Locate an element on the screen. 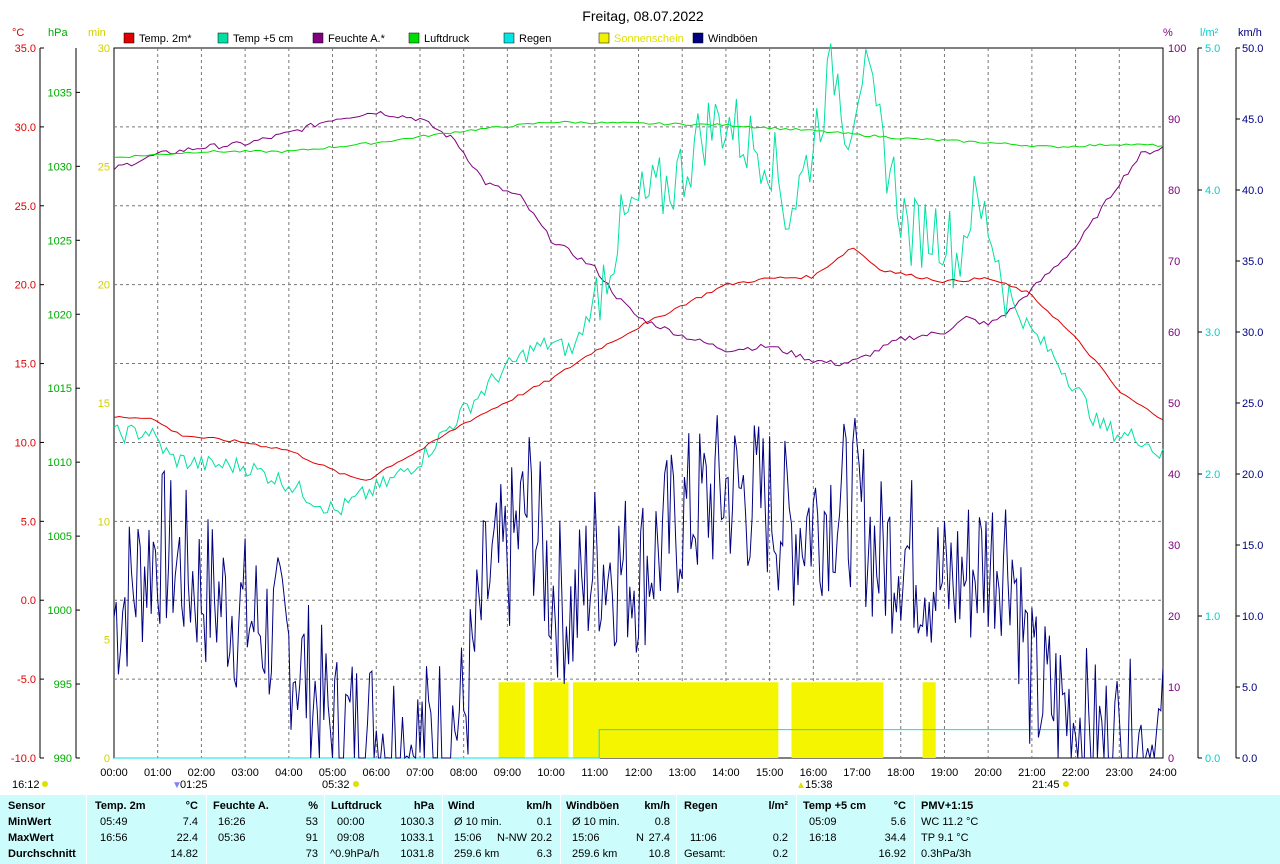 This screenshot has width=1280, height=864. temp-tick: 15.0 is located at coordinates (25, 365).